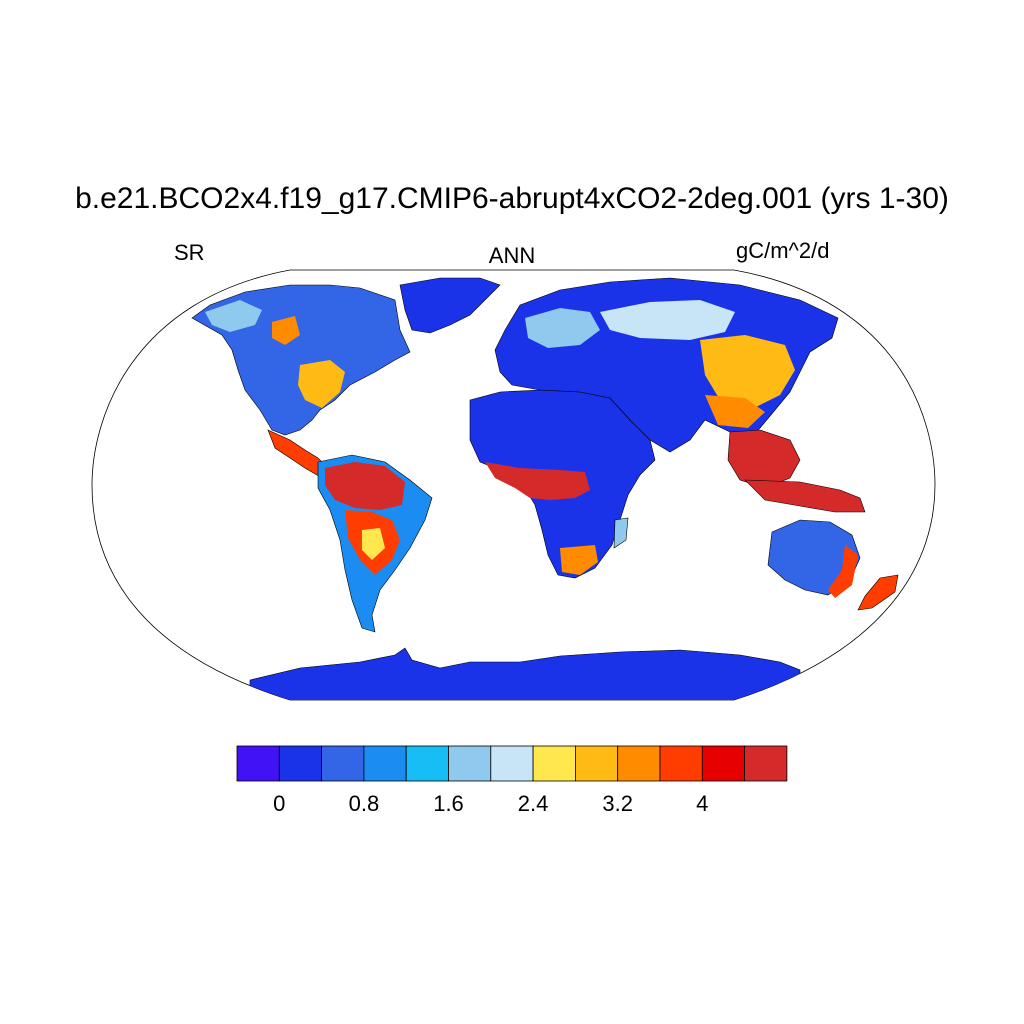 Image resolution: width=1024 pixels, height=1024 pixels. I want to click on region-canada-warm, so click(286, 330).